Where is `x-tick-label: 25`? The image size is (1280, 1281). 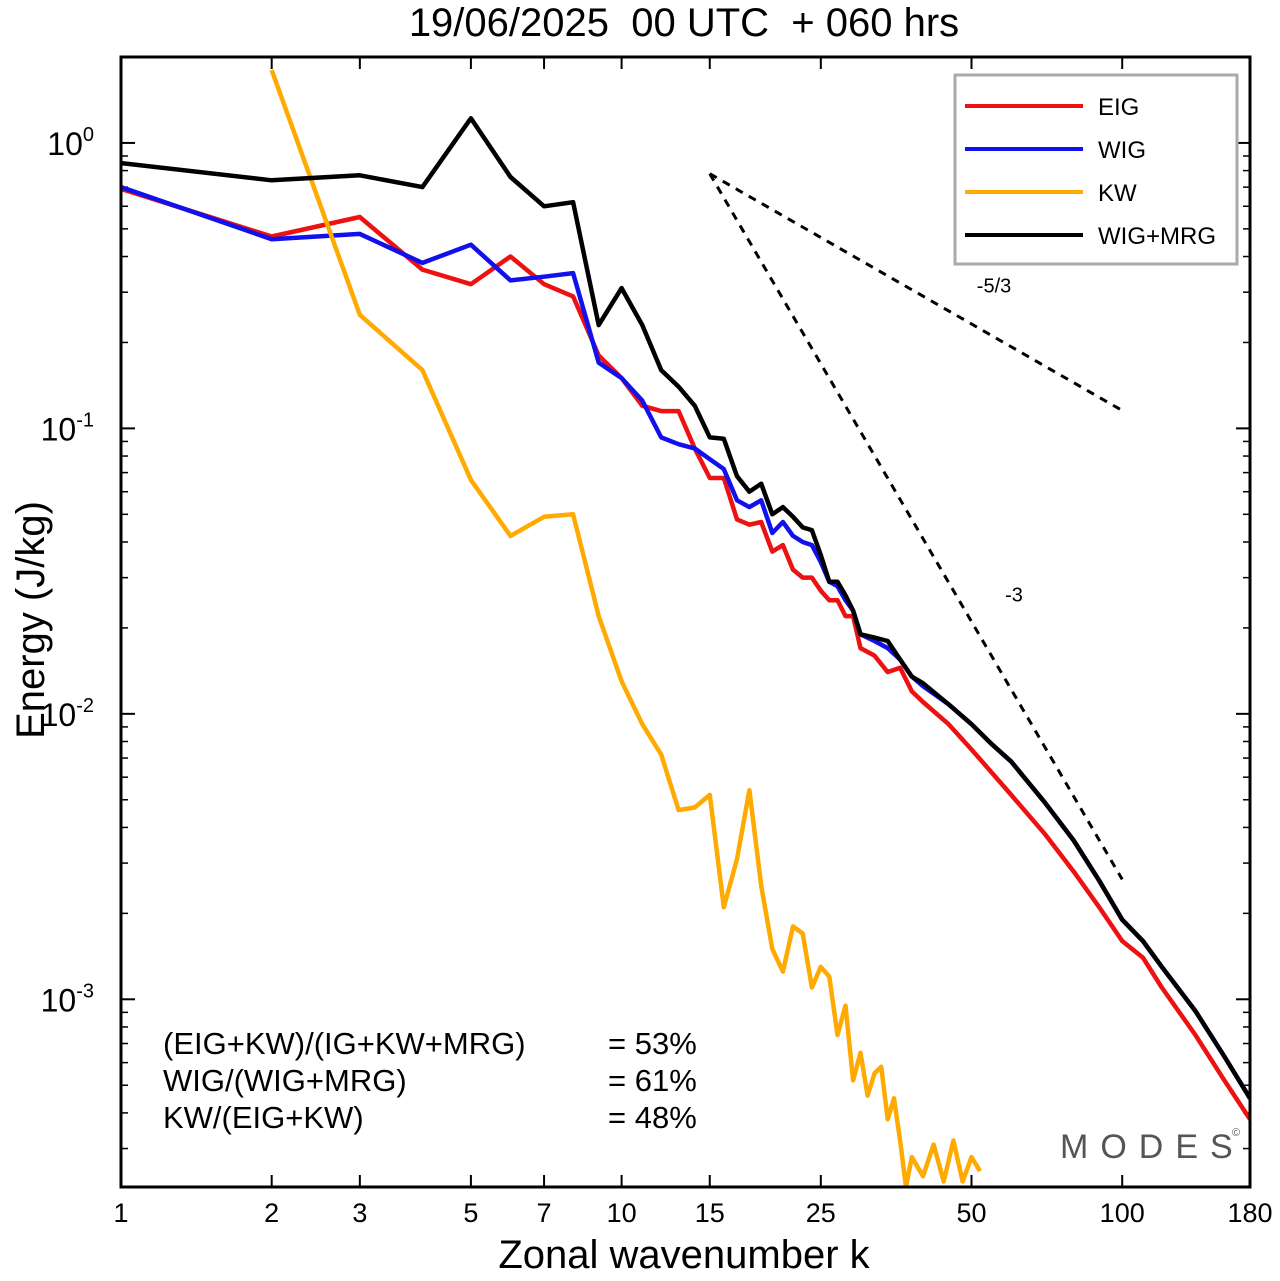
x-tick-label: 25 is located at coordinates (821, 1213).